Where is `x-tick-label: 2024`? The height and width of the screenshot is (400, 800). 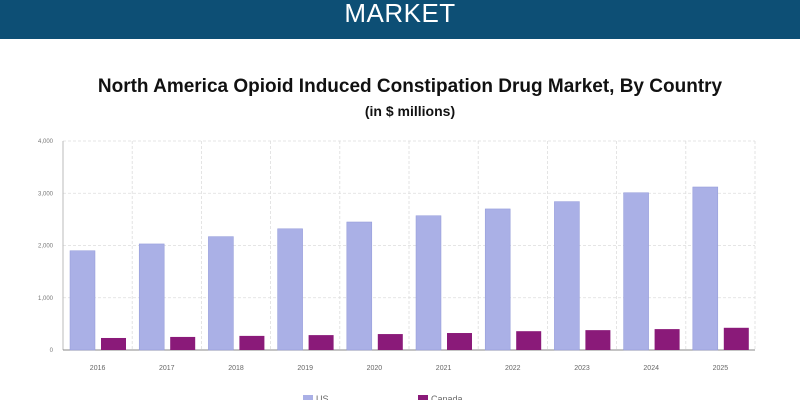 x-tick-label: 2024 is located at coordinates (651, 368).